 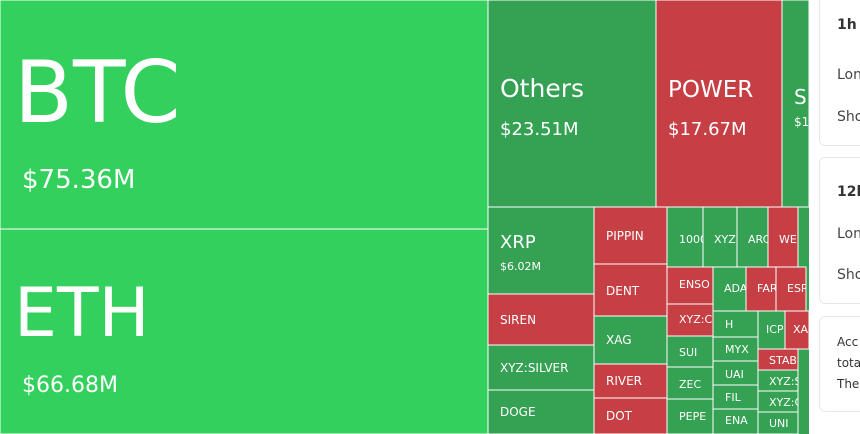 I want to click on tile-ena: ENA, so click(x=735, y=421).